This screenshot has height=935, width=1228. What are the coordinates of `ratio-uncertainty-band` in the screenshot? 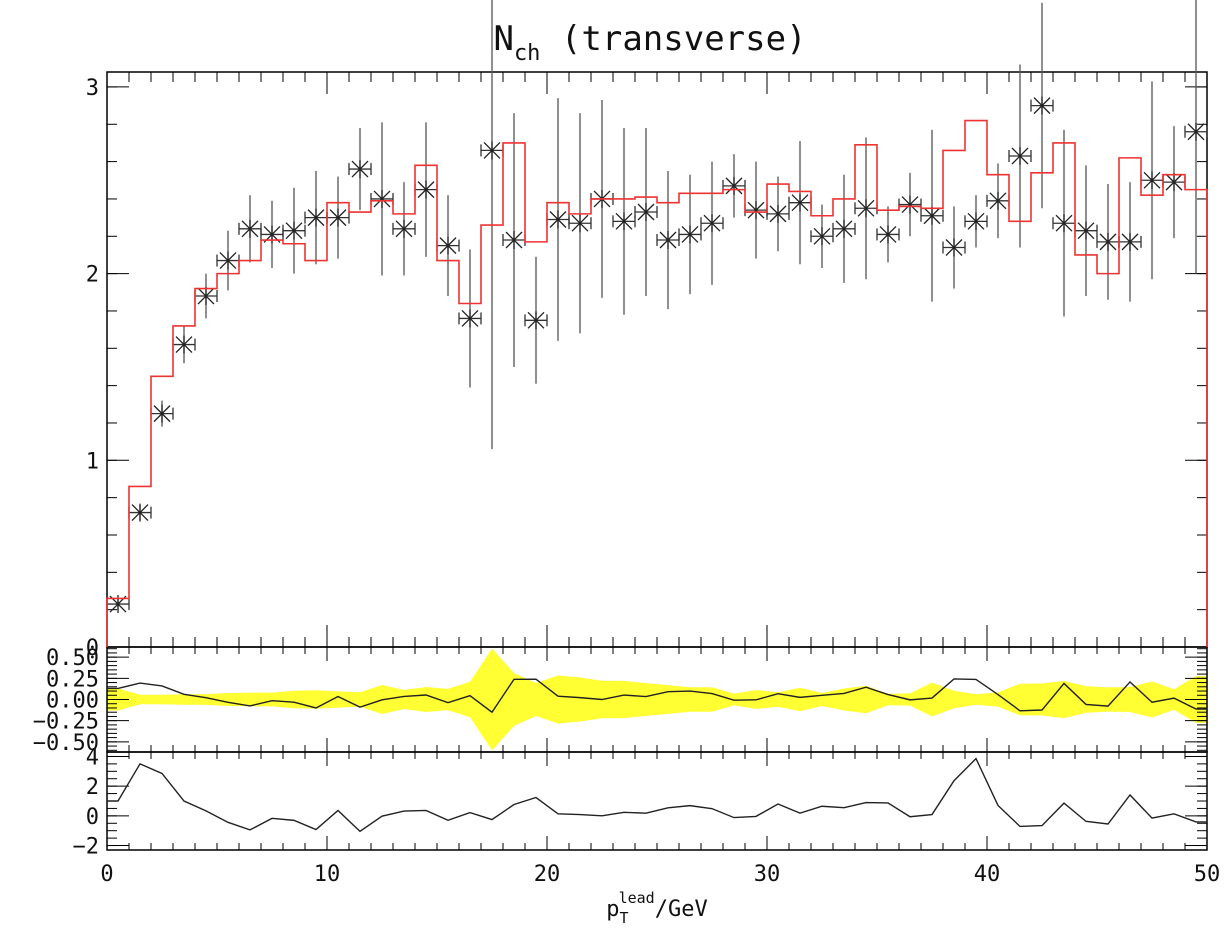 It's located at (657, 699).